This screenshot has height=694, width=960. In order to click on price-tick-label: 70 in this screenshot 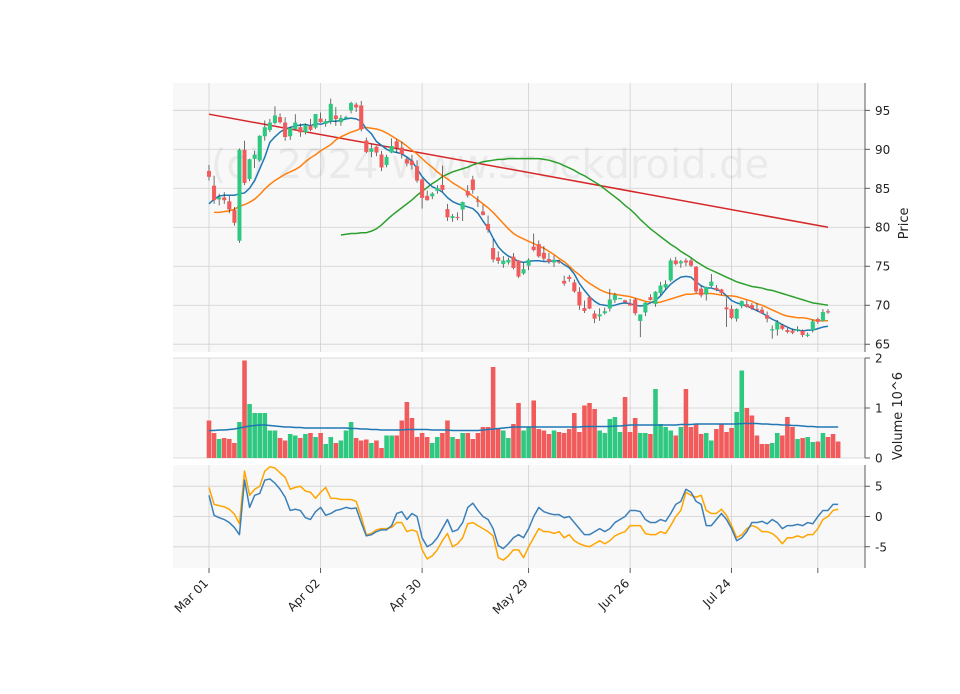, I will do `click(882, 306)`.